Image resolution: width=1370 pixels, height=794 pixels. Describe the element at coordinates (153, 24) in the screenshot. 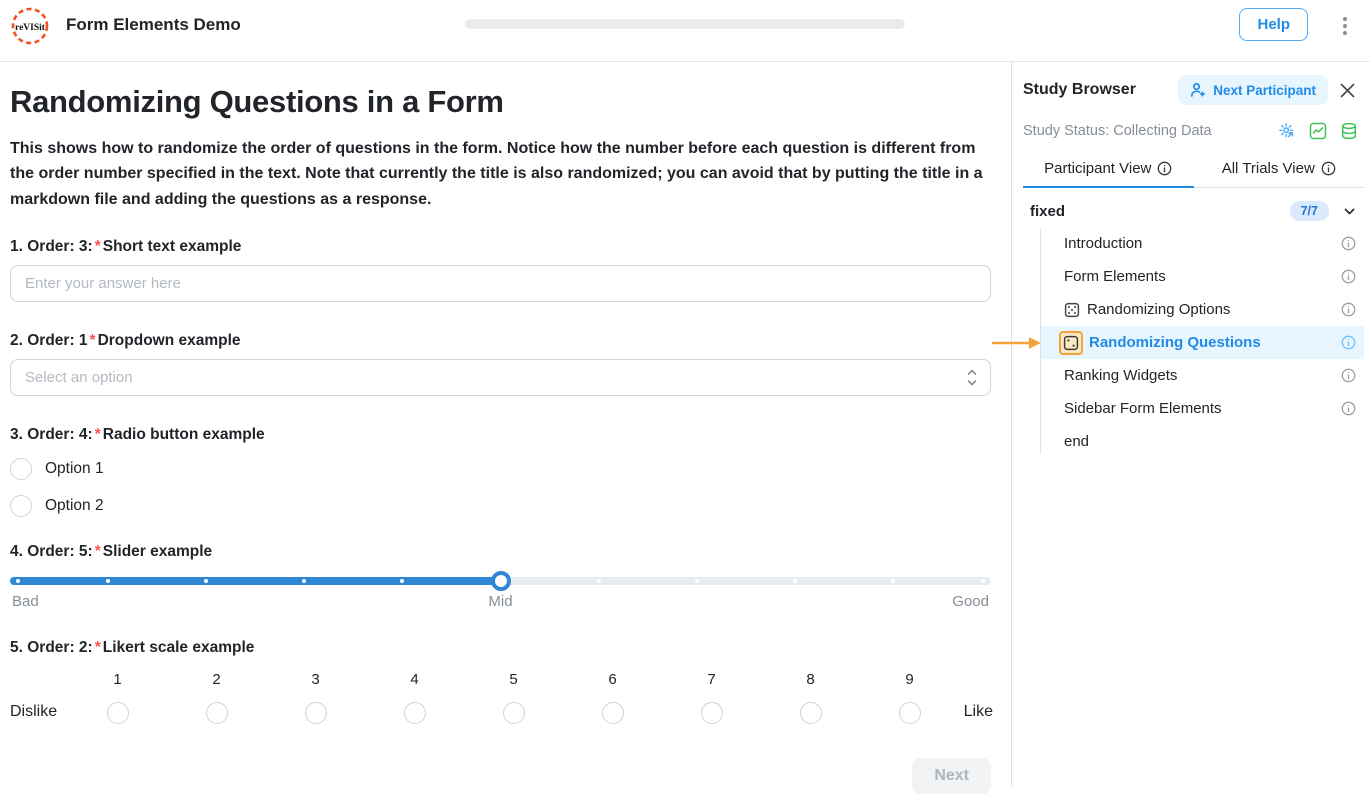

I see `app-title: Form Elements Demo` at that location.